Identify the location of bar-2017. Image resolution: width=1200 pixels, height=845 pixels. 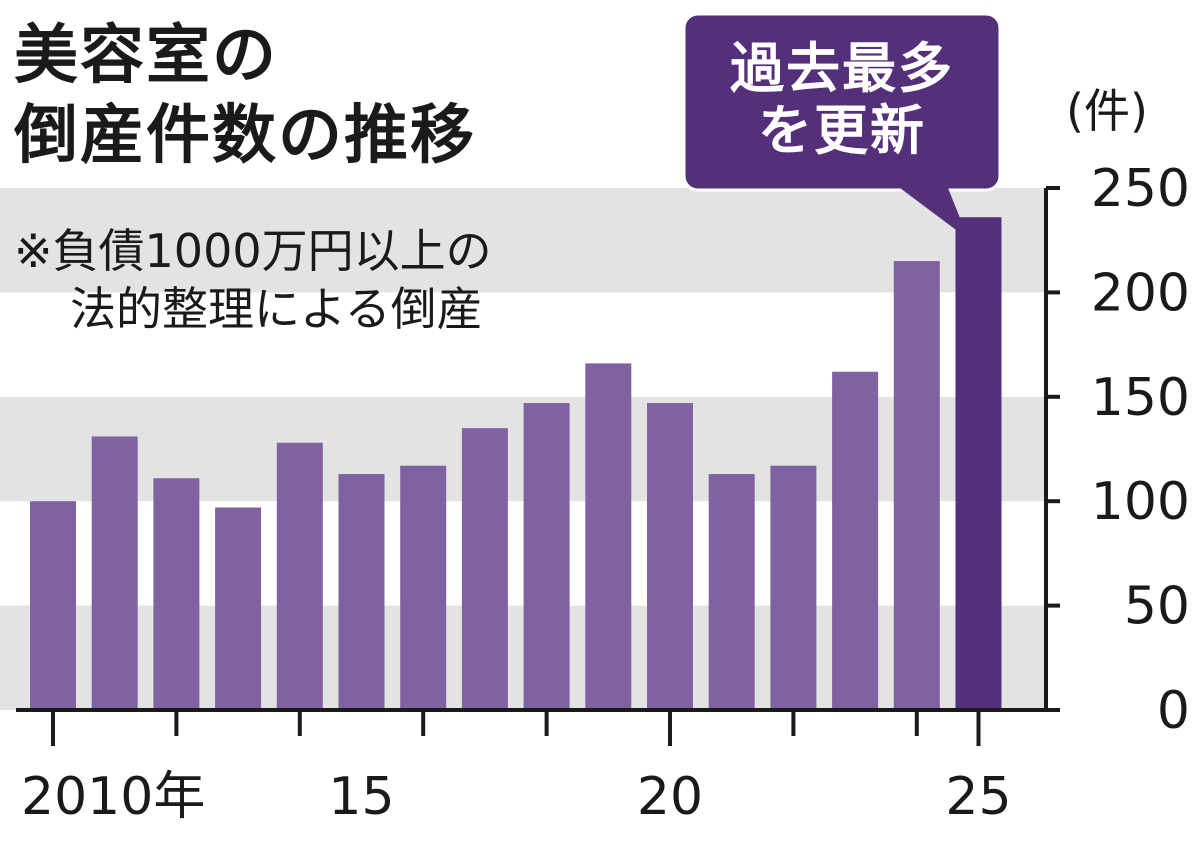
(484, 569).